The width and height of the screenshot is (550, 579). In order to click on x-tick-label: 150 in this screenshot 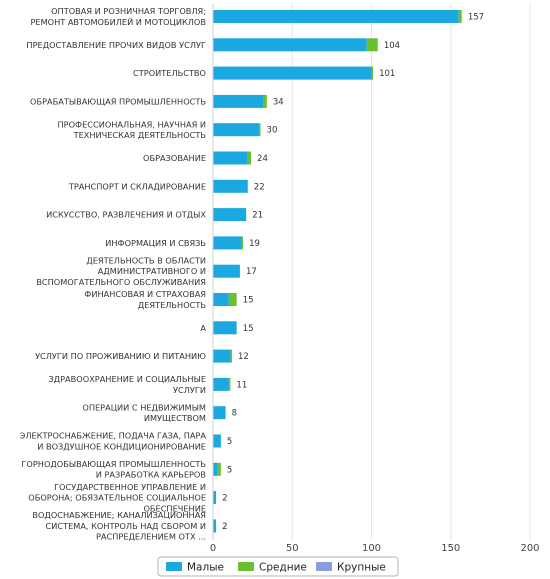, I will do `click(450, 548)`.